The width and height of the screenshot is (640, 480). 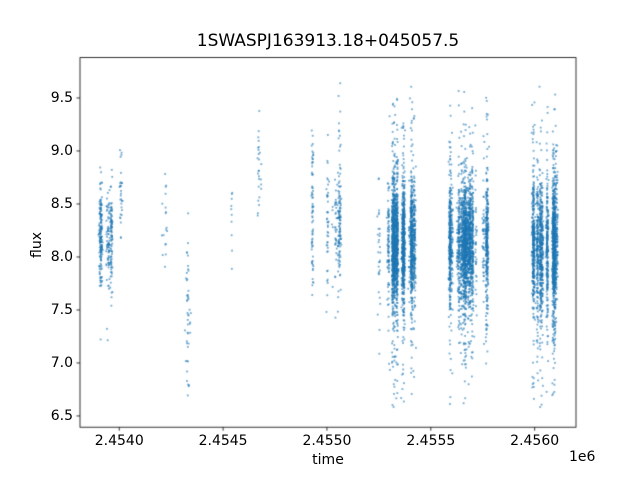 I want to click on y-tick-label: 8.0, so click(x=61, y=256).